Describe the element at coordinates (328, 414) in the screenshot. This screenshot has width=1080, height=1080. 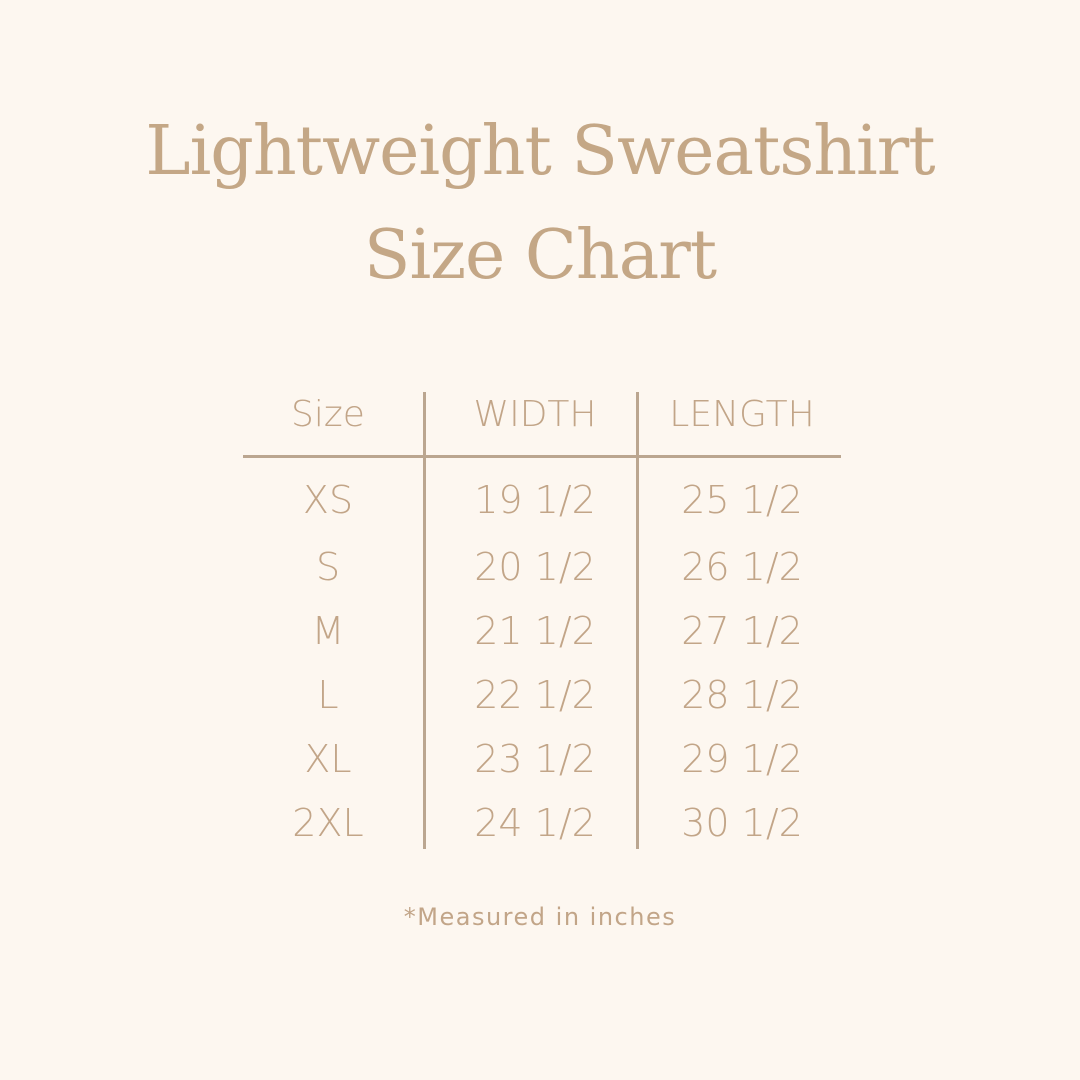
I see `header-size: Size` at that location.